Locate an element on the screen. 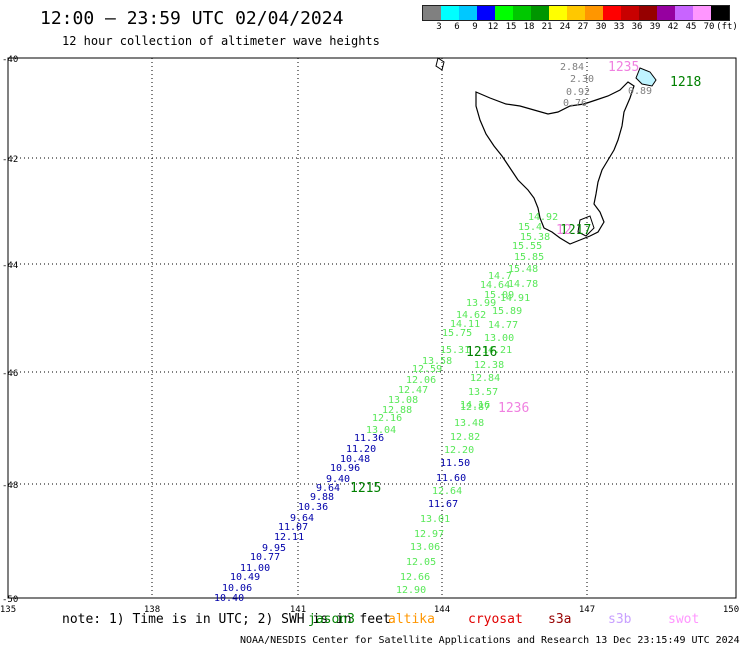 This screenshot has width=740, height=650. wave-height-label: 12.38 is located at coordinates (489, 365).